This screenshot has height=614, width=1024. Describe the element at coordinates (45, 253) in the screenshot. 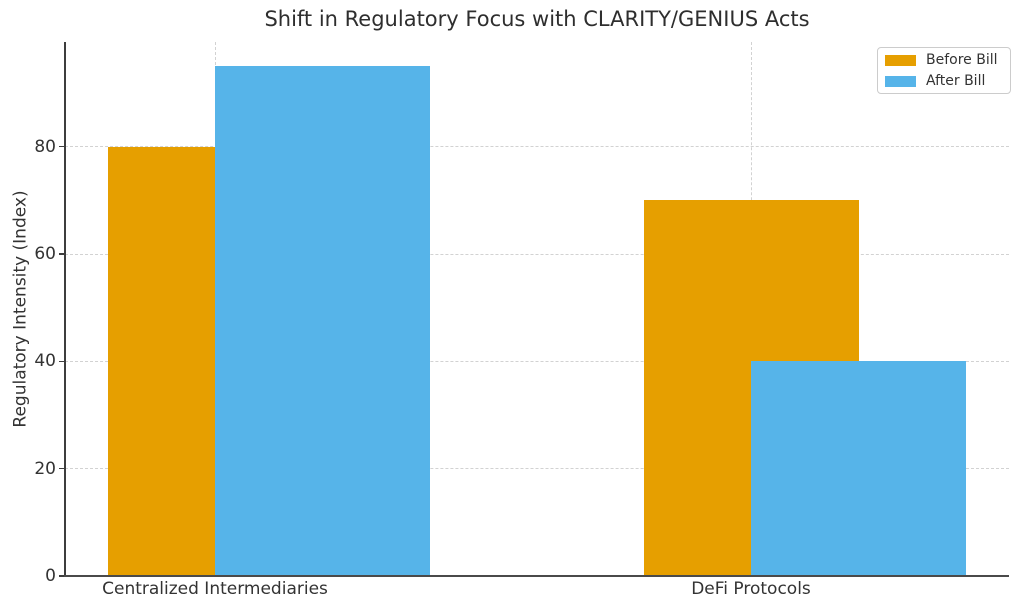

I see `y-tick-label-60: 60` at that location.